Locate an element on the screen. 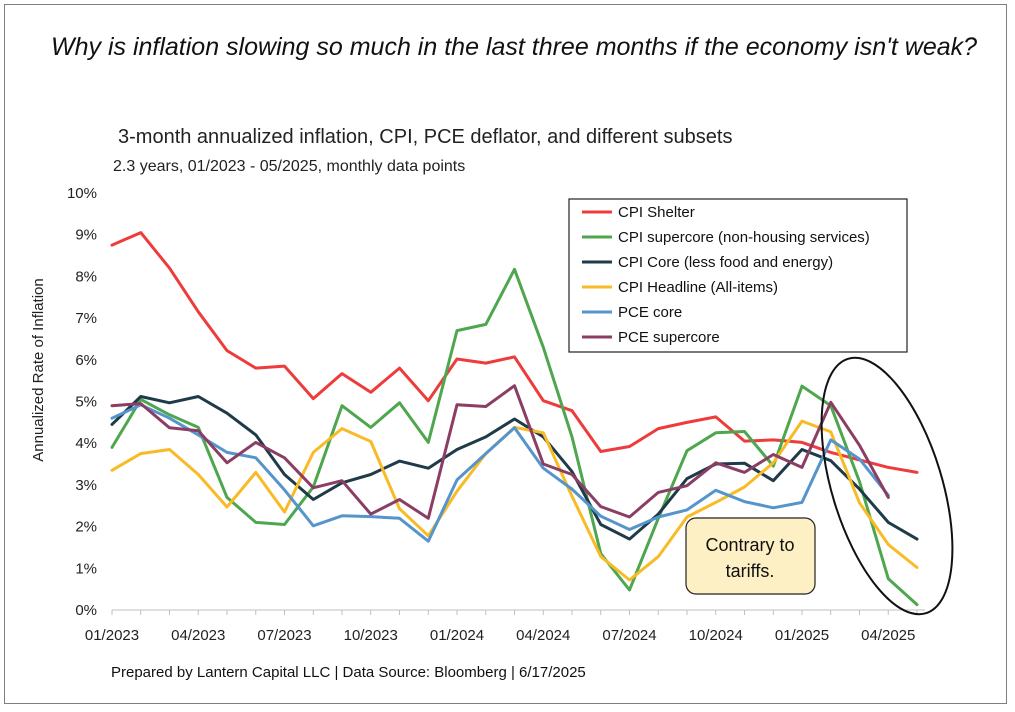  highlight-ellipse is located at coordinates (887, 486).